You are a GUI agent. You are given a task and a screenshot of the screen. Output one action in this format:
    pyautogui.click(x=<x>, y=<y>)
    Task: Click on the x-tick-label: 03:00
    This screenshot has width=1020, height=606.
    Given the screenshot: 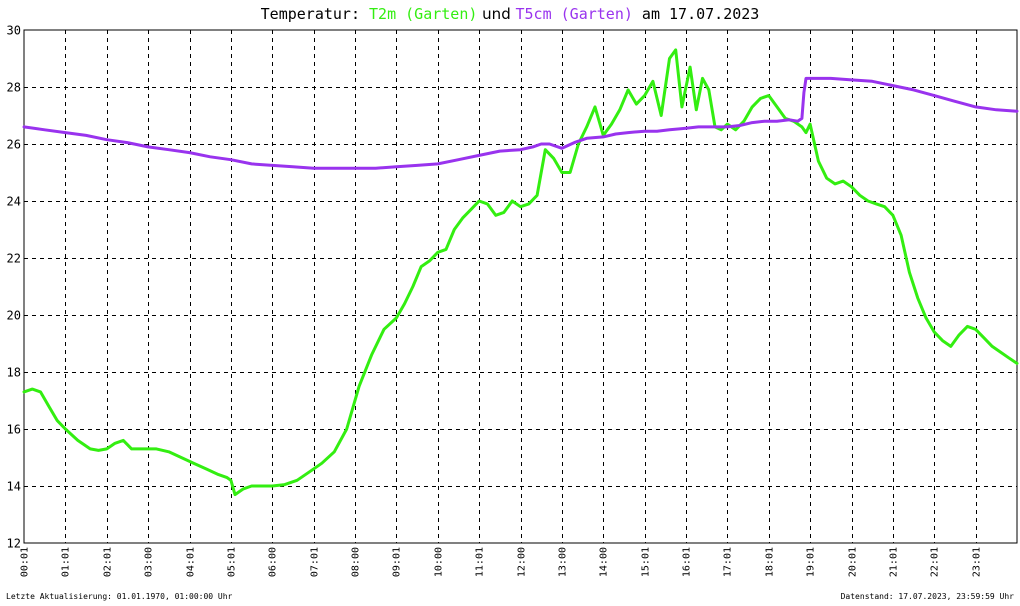 What is the action you would take?
    pyautogui.click(x=149, y=562)
    